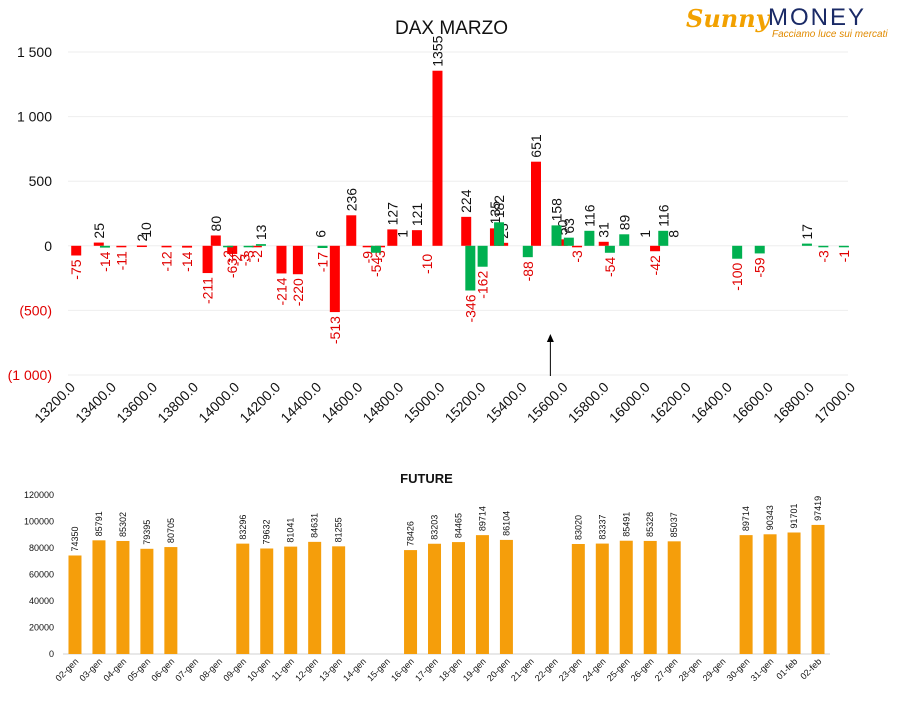  I want to click on y-tick-label: (500), so click(35, 310).